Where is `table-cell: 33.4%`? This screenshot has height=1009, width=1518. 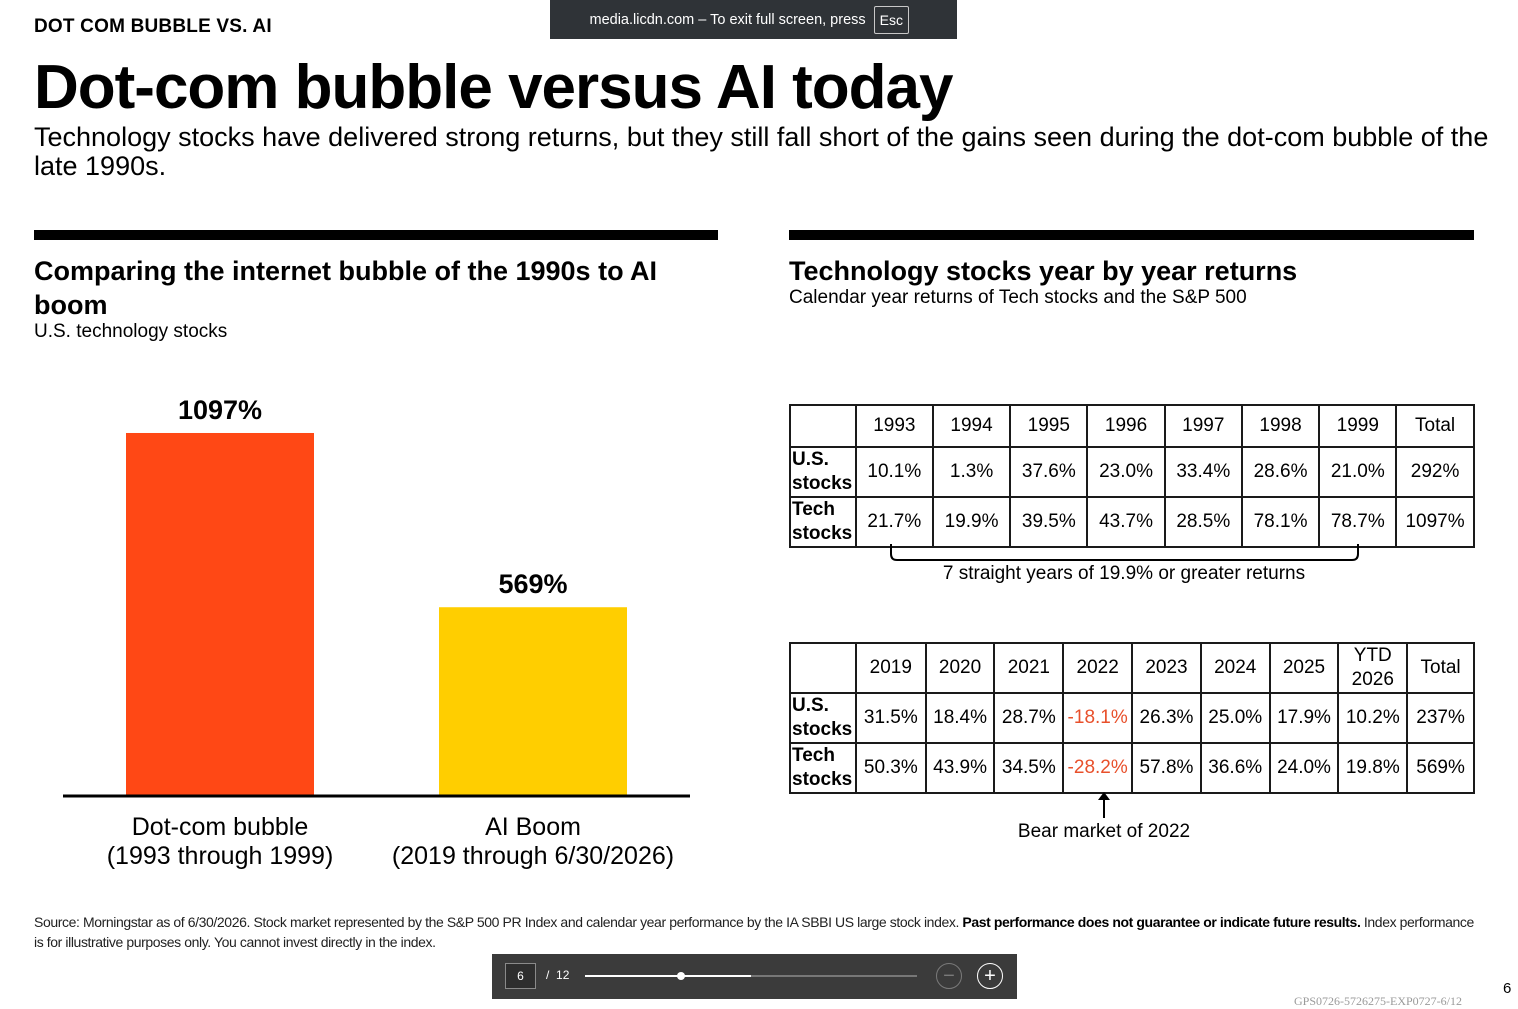
table-cell: 33.4% is located at coordinates (1203, 472).